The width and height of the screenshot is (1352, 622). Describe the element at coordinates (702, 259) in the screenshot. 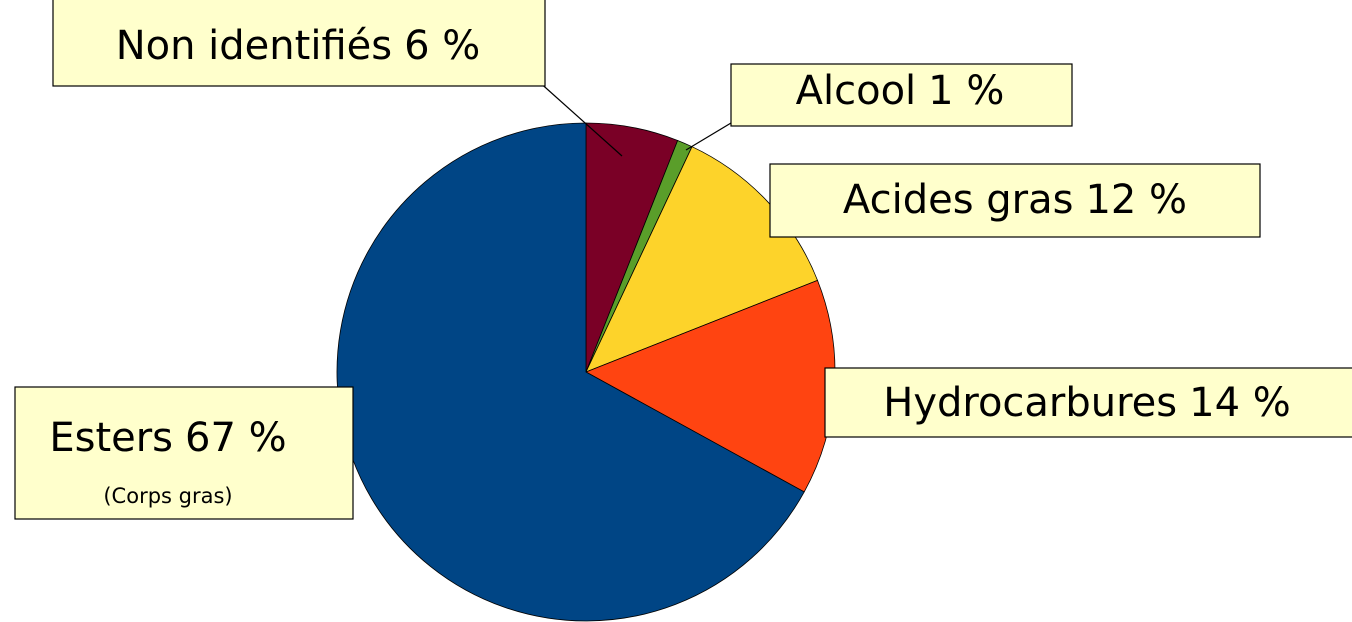

I see `pie-slice` at that location.